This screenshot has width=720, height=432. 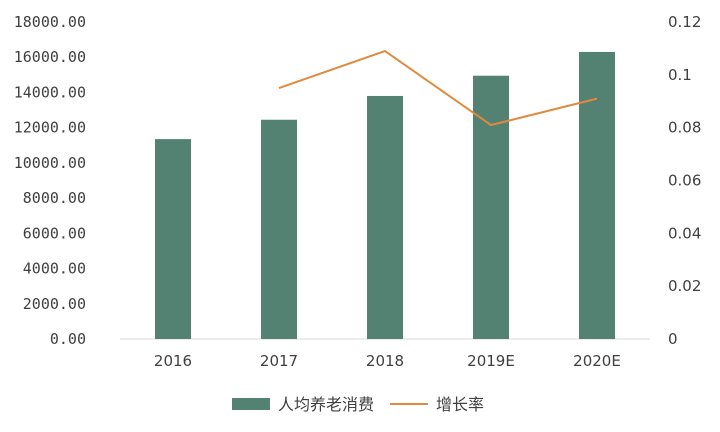 I want to click on x-tick-label: 2018, so click(x=385, y=361).